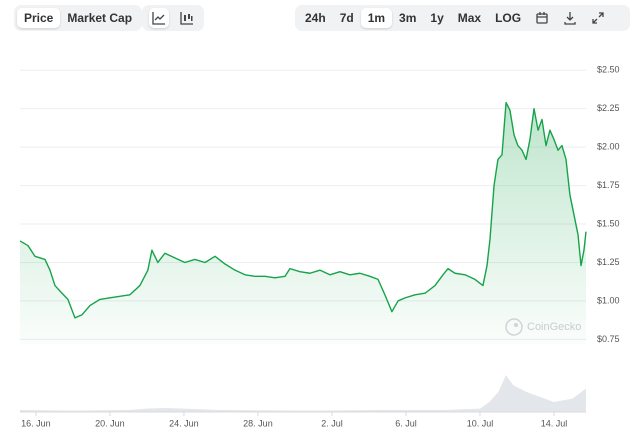  I want to click on y-tick-label: $2.50, so click(608, 70).